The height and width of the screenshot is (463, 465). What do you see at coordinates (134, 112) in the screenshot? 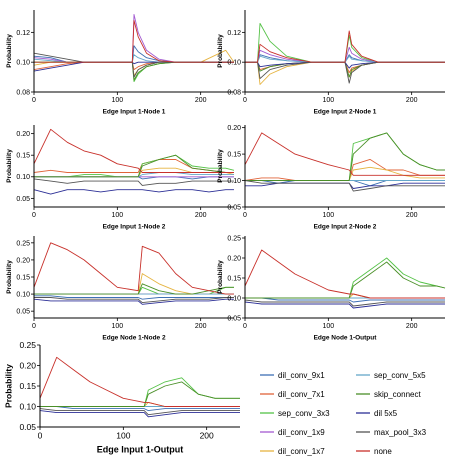
I see `x-axis-label: Edge Input 1-Node 1` at bounding box center [134, 112].